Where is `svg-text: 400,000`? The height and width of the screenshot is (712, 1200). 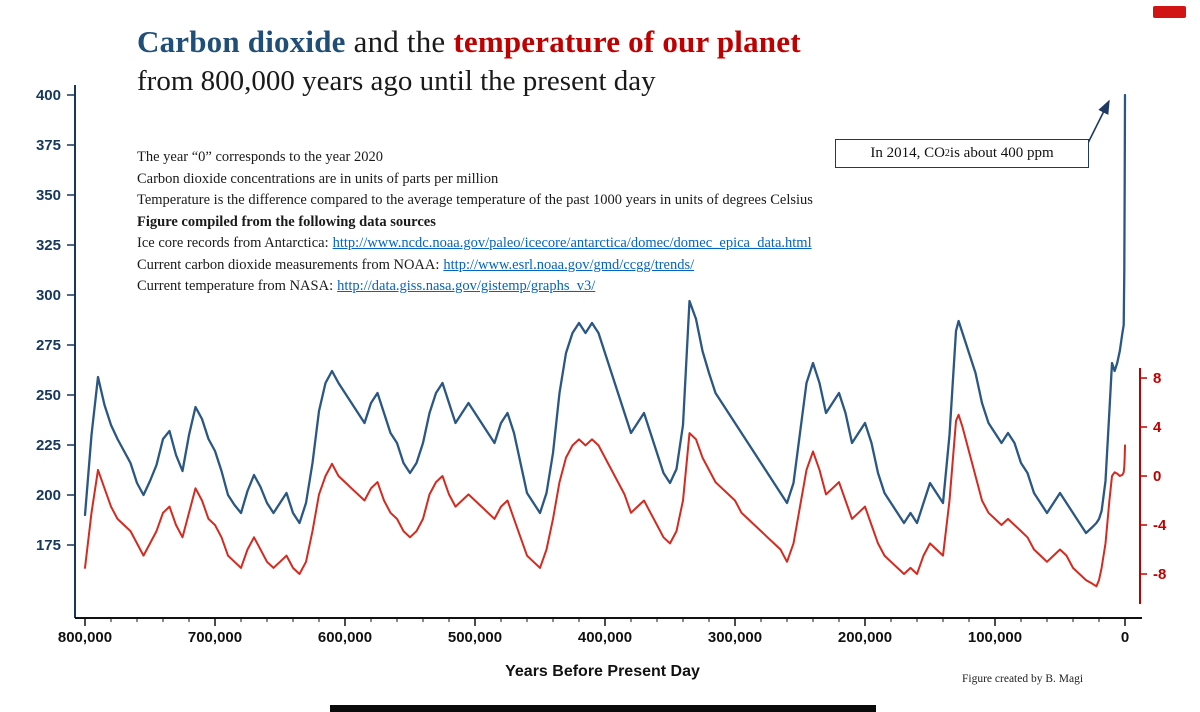
svg-text: 400,000 is located at coordinates (605, 637).